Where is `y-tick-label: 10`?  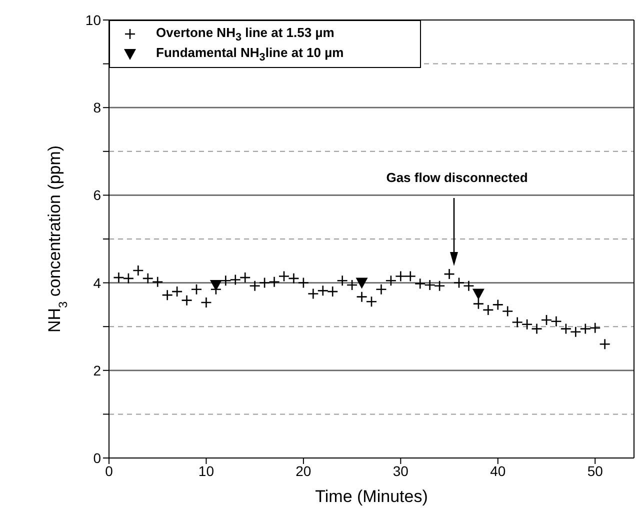 y-tick-label: 10 is located at coordinates (93, 20).